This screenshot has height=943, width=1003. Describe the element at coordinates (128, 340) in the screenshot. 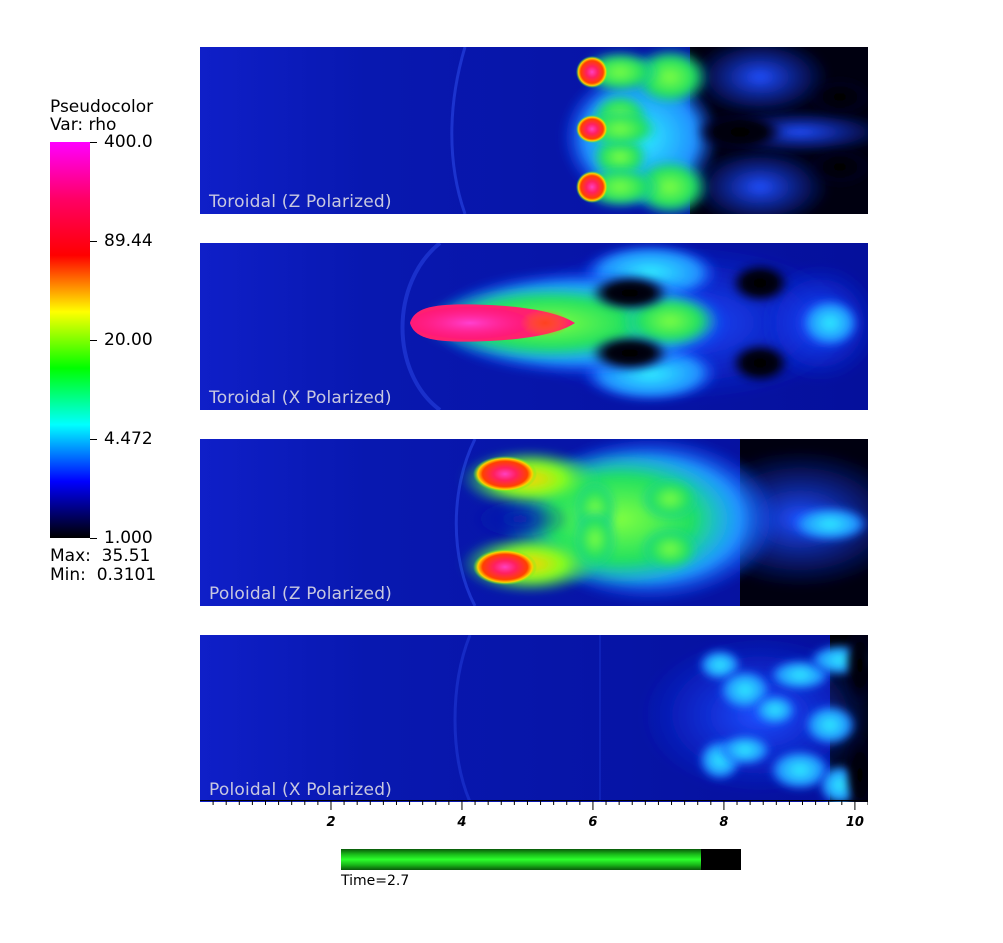

I see `colorbar-tick-label: 20.00` at that location.